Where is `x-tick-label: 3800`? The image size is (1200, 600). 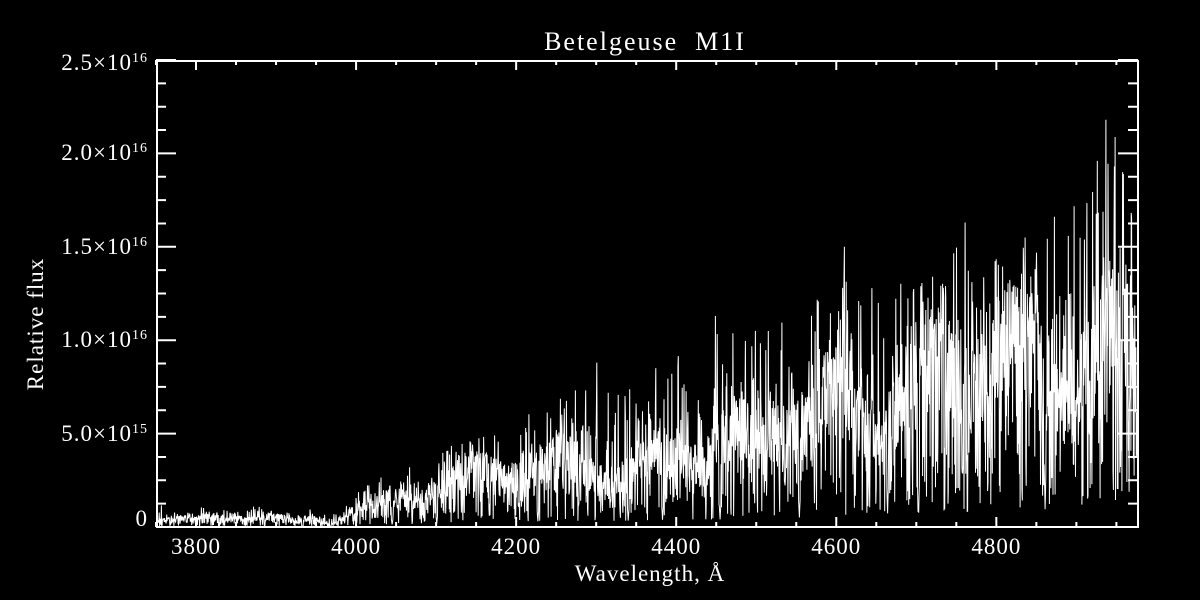 x-tick-label: 3800 is located at coordinates (196, 546).